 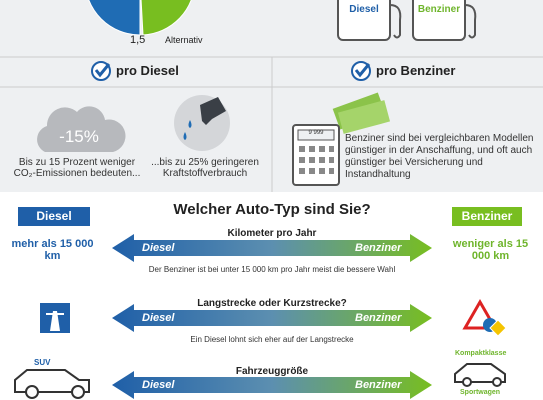 What do you see at coordinates (147, 70) in the screenshot?
I see `section-title: pro Diesel` at bounding box center [147, 70].